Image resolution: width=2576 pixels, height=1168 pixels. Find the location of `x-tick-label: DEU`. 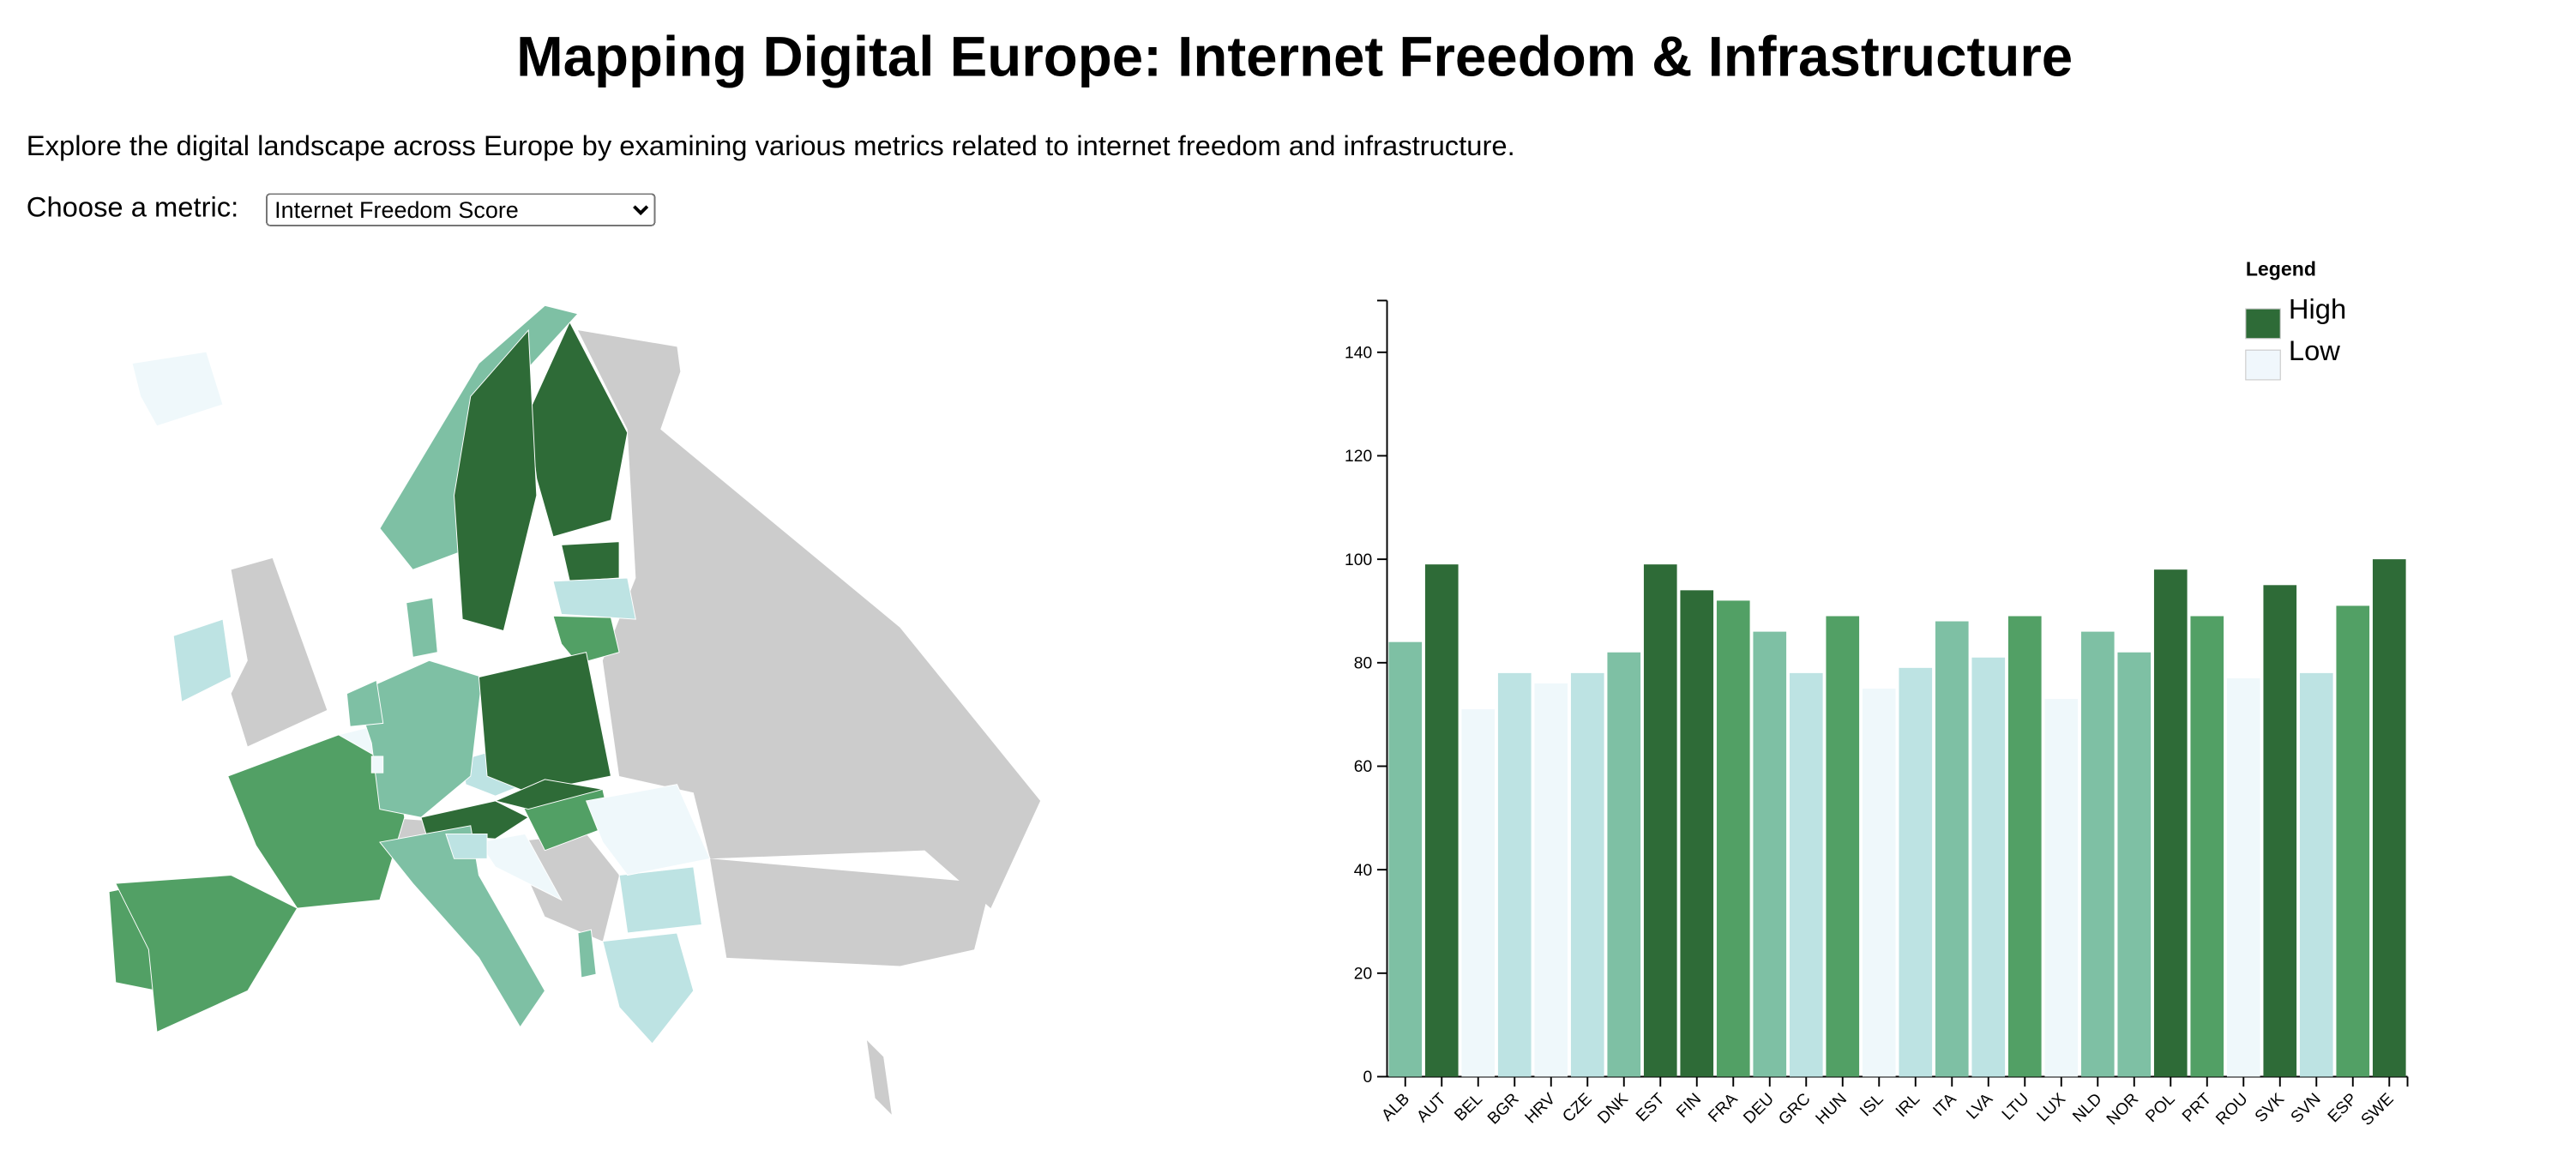

x-tick-label: DEU is located at coordinates (1759, 1109).